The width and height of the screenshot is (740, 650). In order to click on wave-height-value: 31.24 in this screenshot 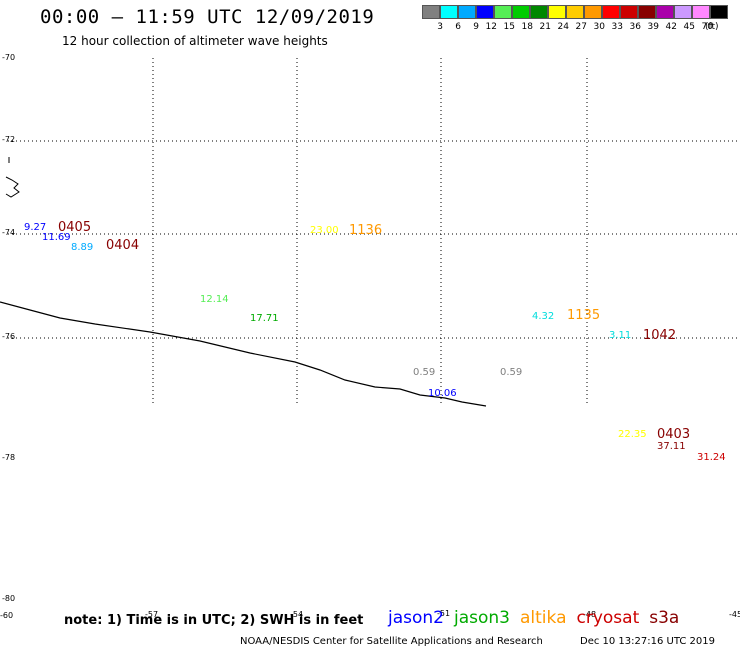, I will do `click(711, 457)`.